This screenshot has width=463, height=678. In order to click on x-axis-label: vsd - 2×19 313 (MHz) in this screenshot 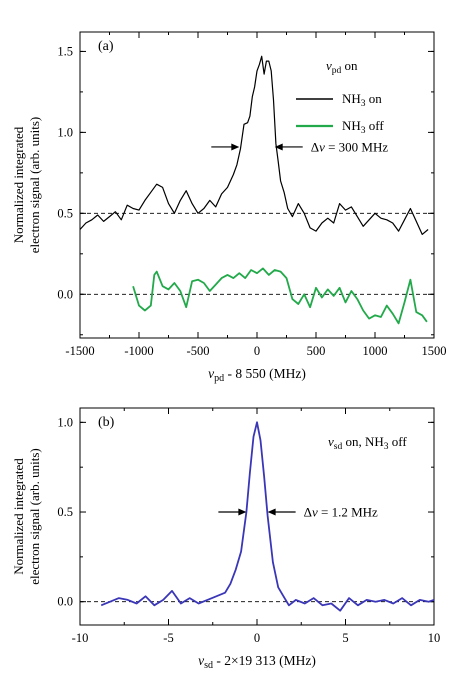, I will do `click(257, 662)`.